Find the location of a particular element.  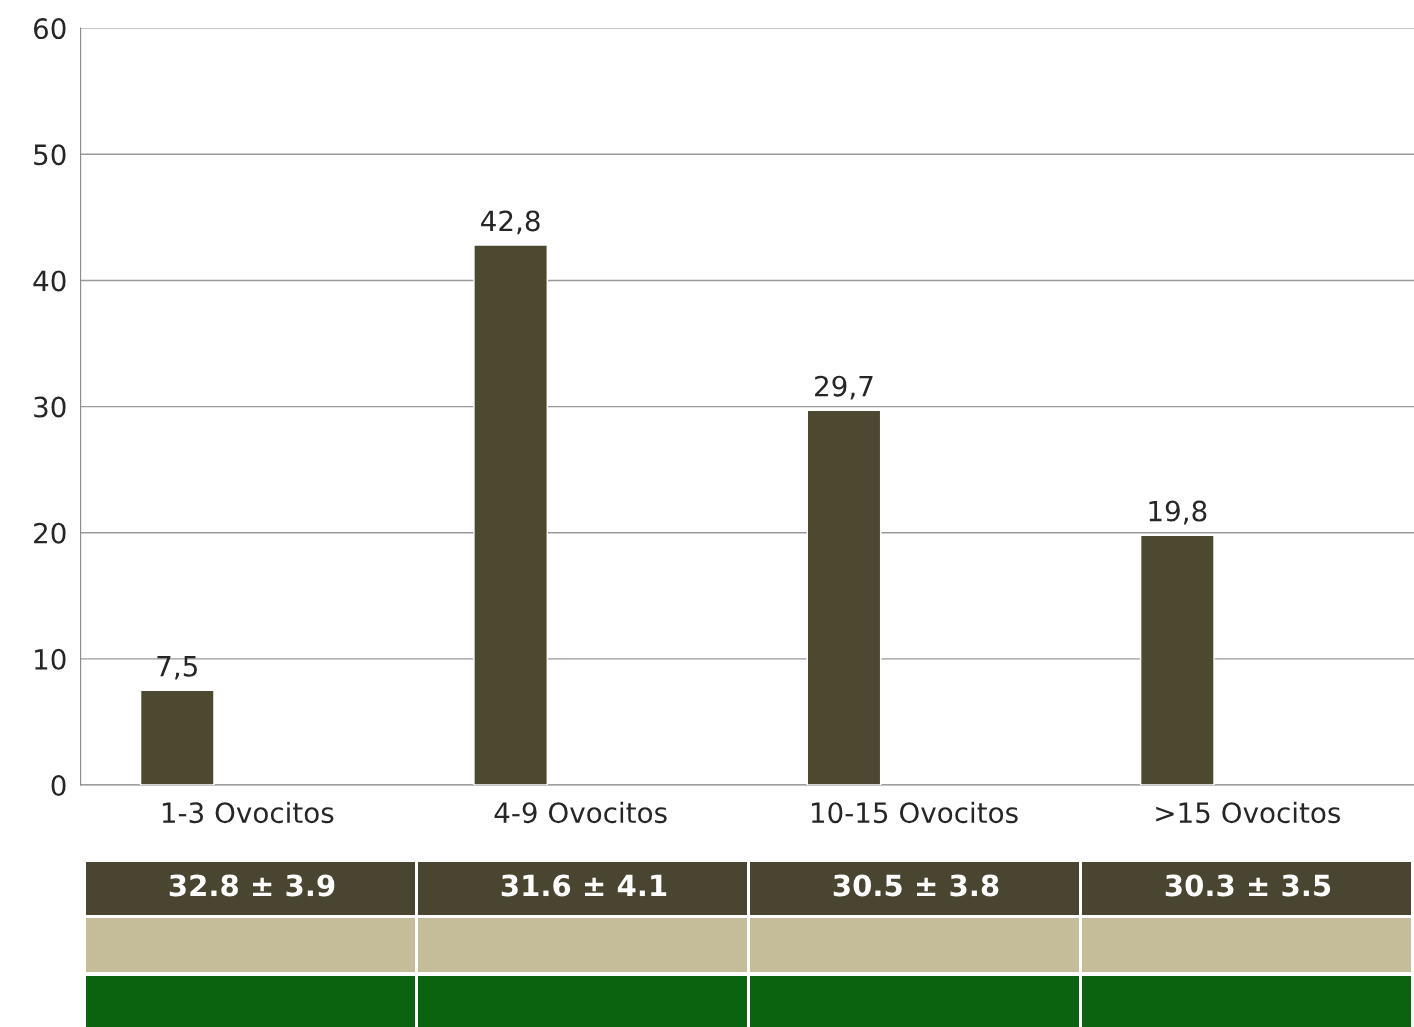

y-tick-label: 60 is located at coordinates (50, 29).